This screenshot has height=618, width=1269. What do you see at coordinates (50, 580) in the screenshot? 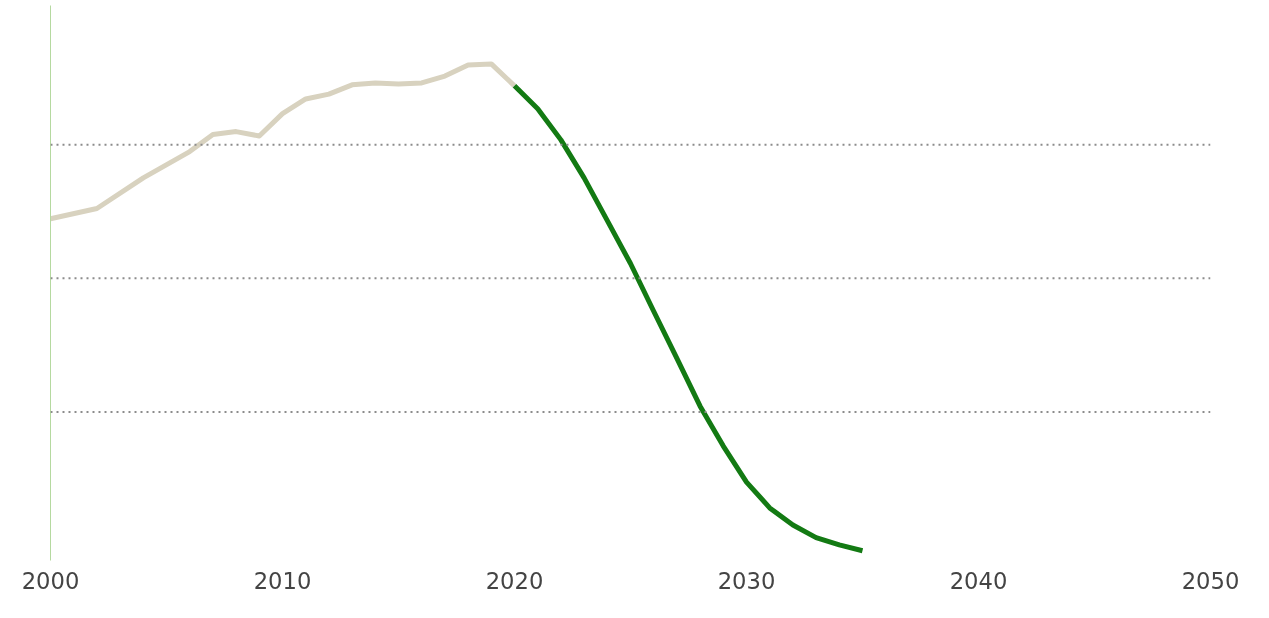
I see `x-tick-label: 2000` at bounding box center [50, 580].